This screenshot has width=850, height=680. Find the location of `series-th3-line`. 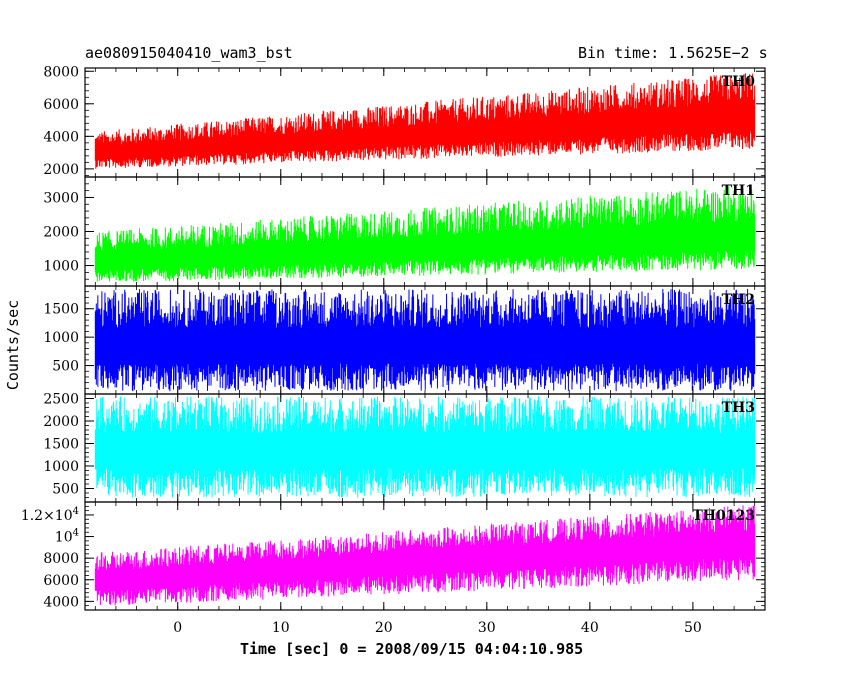

series-th3-line is located at coordinates (425, 447).